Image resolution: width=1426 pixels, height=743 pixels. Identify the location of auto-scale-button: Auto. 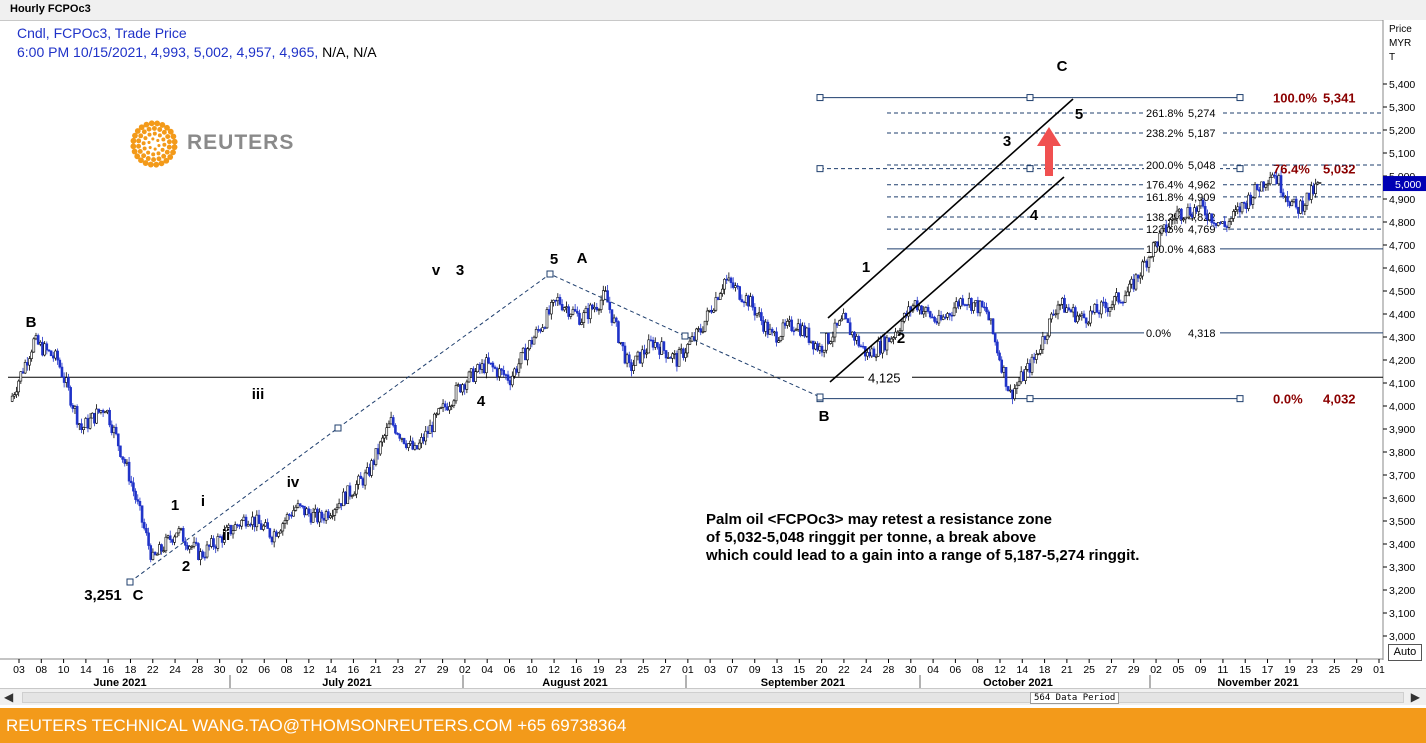
(1405, 652).